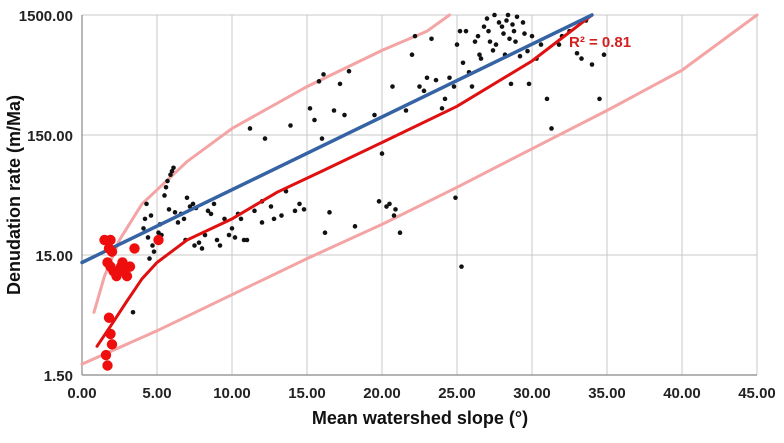 The image size is (784, 443). I want to click on x-tick-label: 5.00, so click(156, 393).